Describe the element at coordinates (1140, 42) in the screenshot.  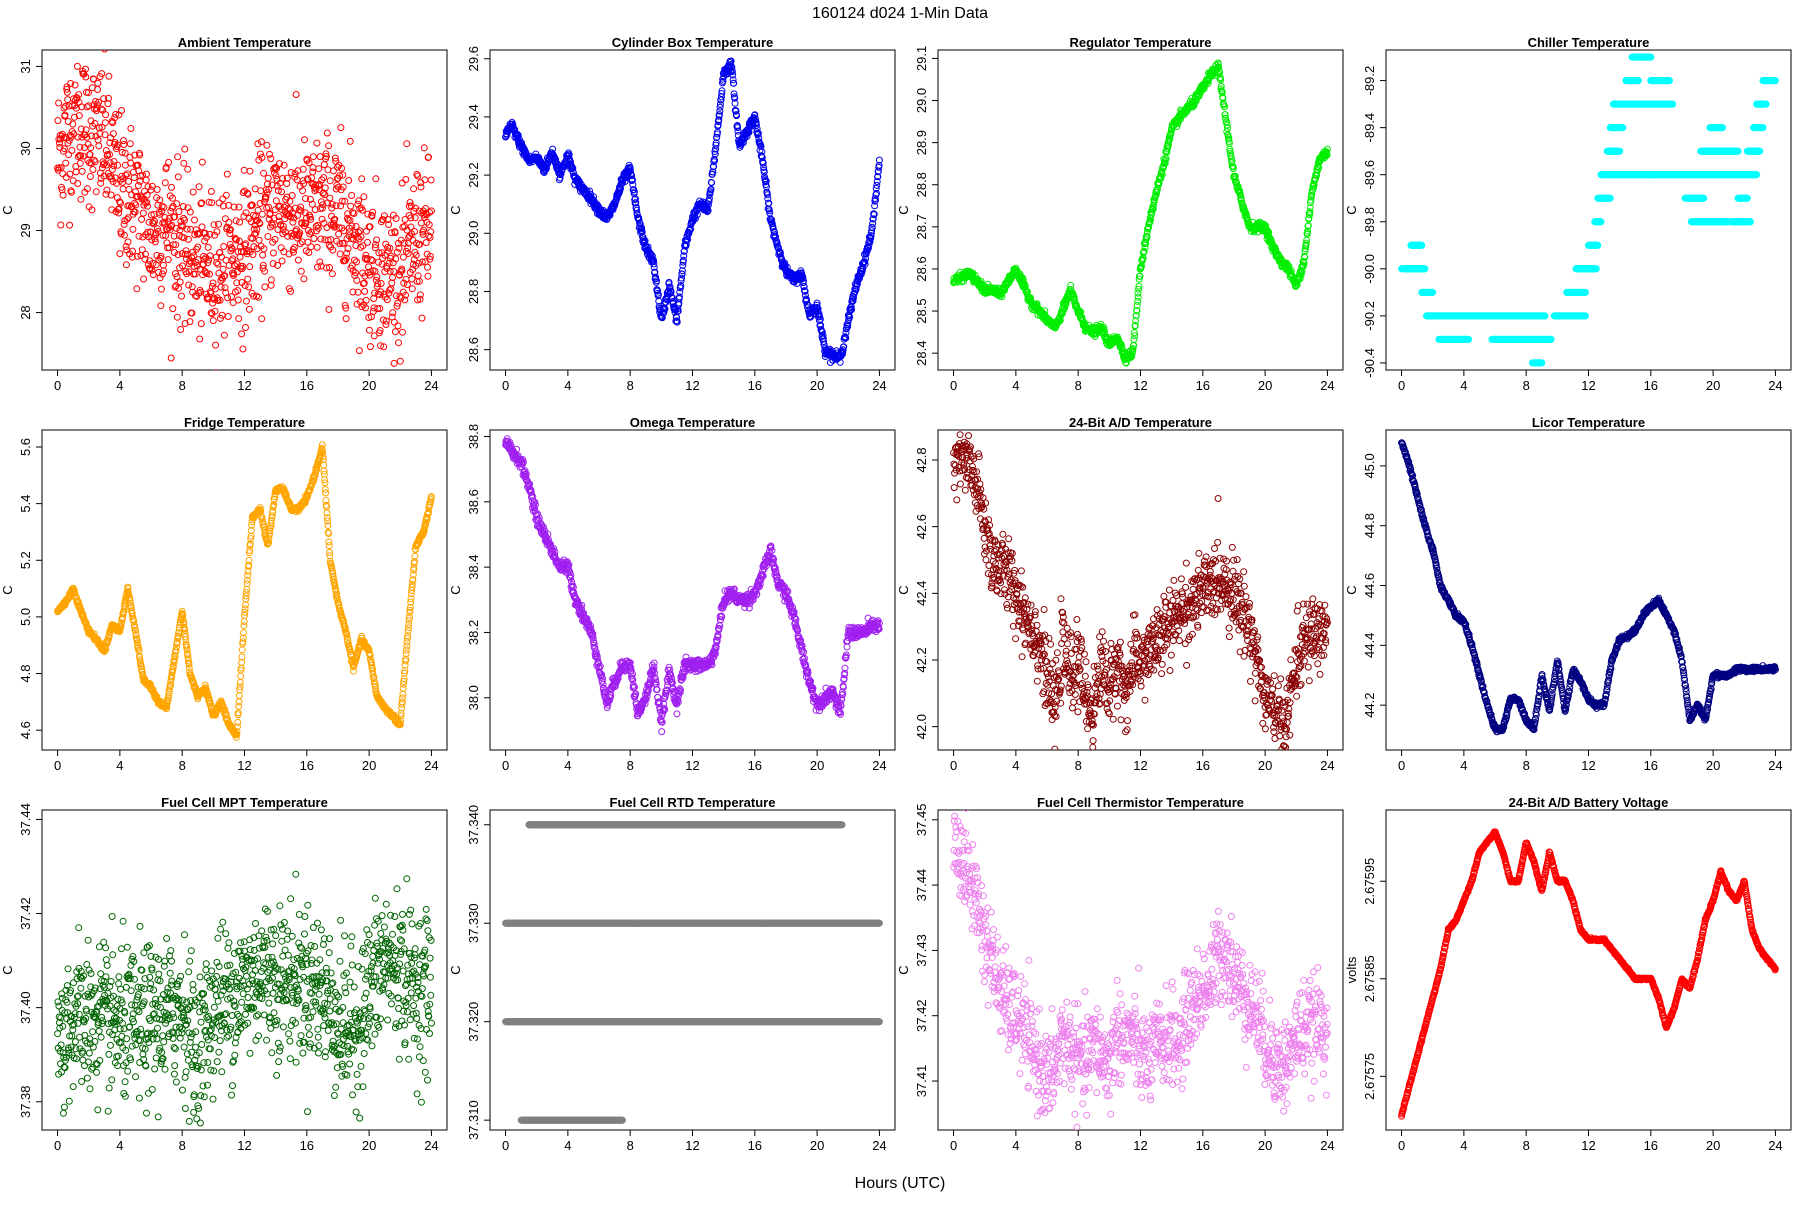
I see `panel-title: Regulator Temperature` at that location.